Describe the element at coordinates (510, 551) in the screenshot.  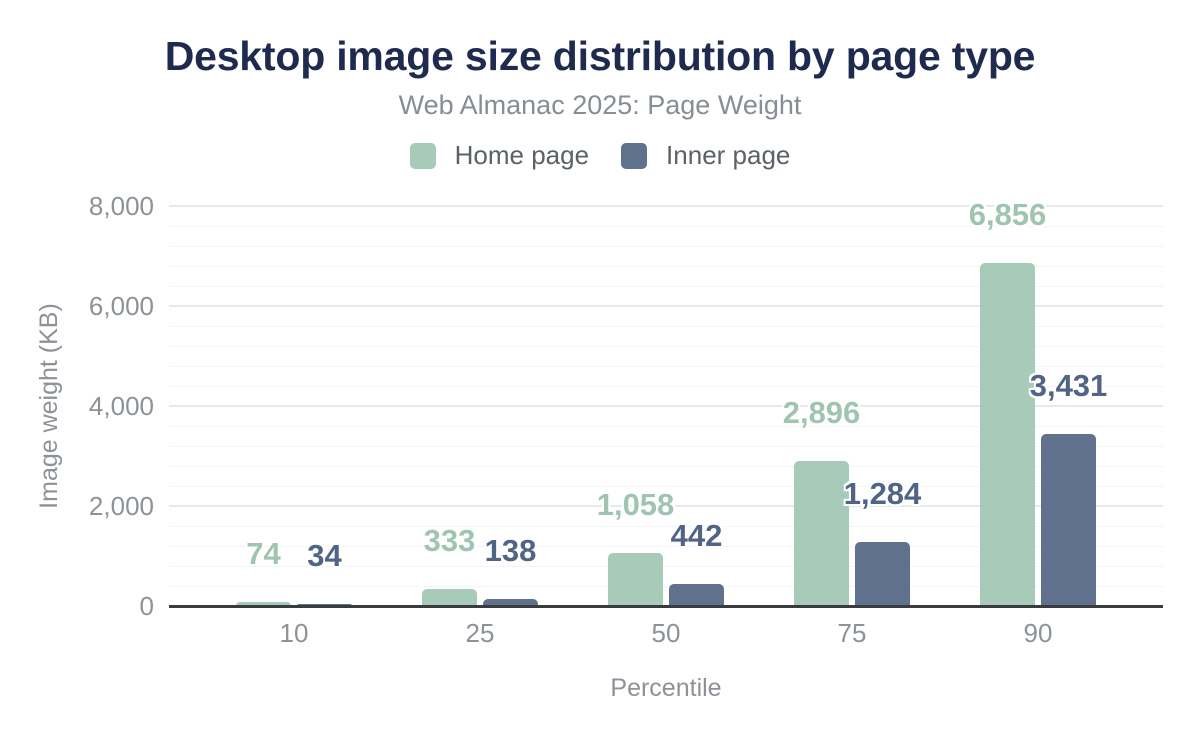
I see `bar-value-label: 138` at that location.